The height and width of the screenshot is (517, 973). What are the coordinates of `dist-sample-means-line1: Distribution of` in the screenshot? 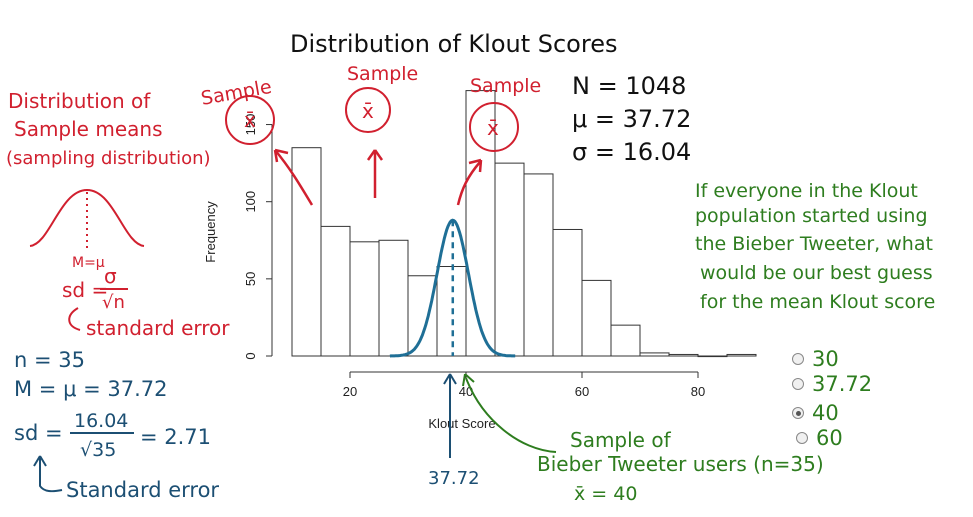 It's located at (79, 101).